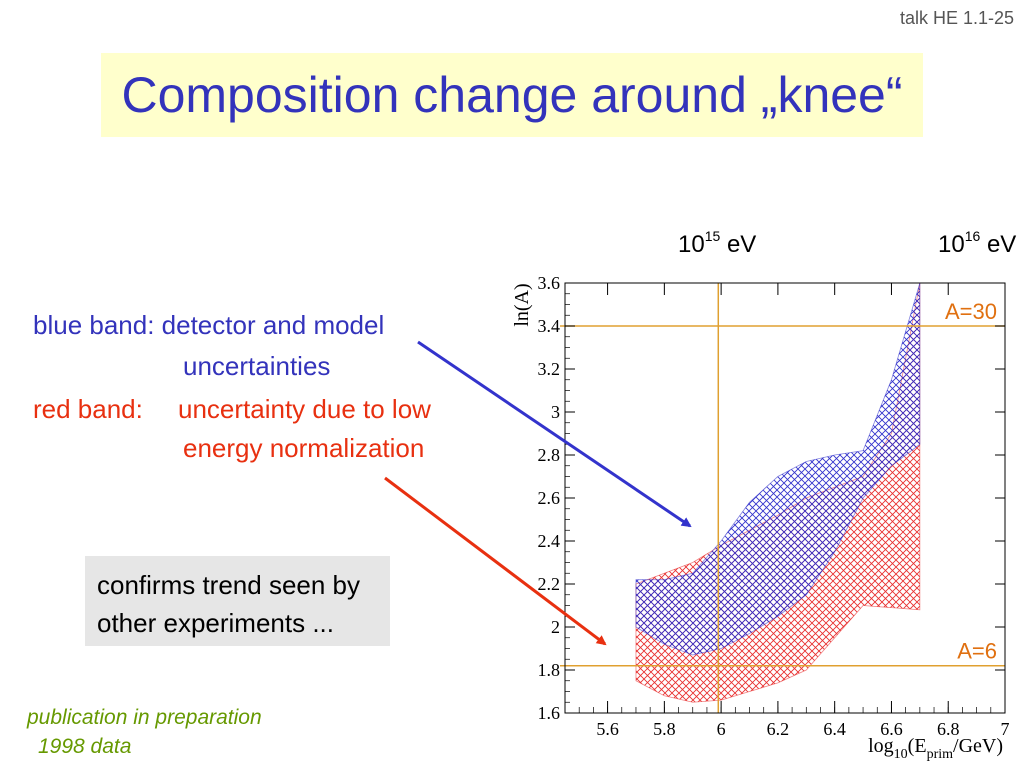  What do you see at coordinates (549, 369) in the screenshot?
I see `y-tick-label: 3.2` at bounding box center [549, 369].